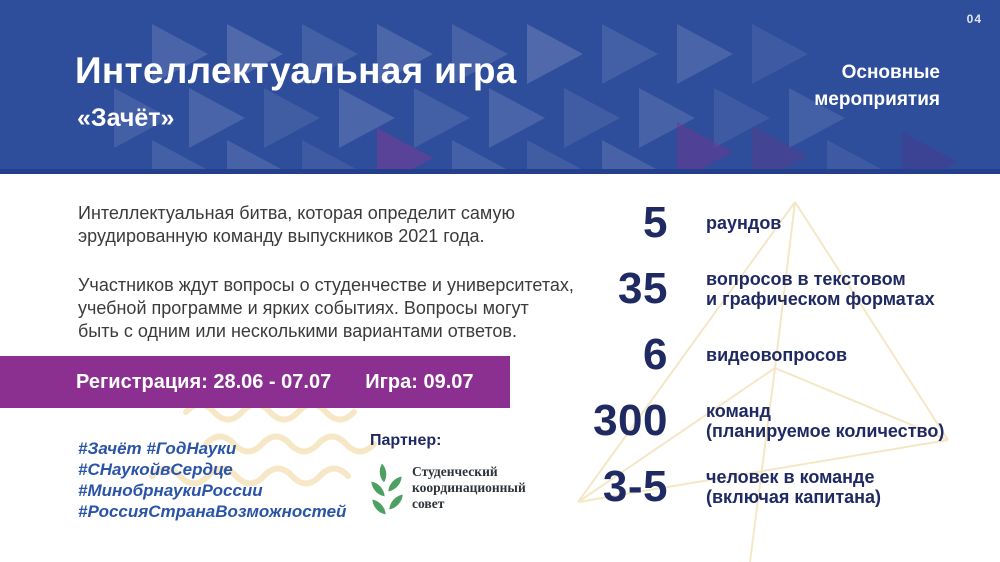 This screenshot has height=562, width=1000. Describe the element at coordinates (877, 86) in the screenshot. I see `section-label: Основные мероприятия` at that location.